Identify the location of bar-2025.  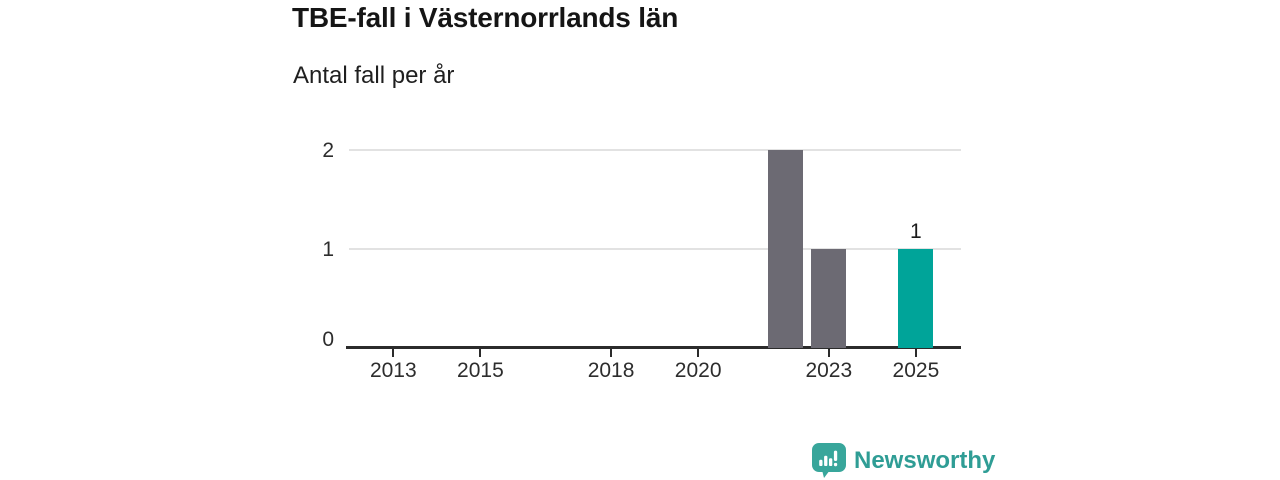
(916, 298).